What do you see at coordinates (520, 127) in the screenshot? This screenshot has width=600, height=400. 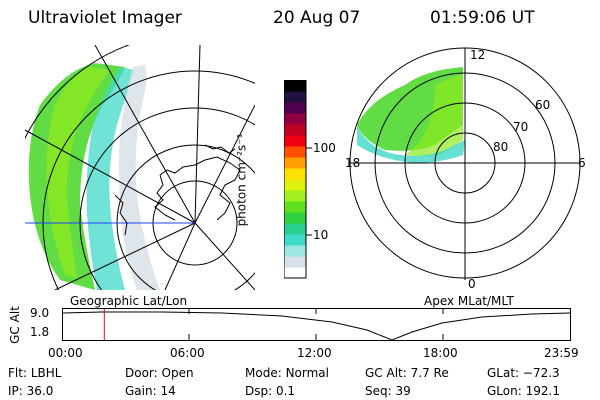 I see `lat-label-70: 70` at bounding box center [520, 127].